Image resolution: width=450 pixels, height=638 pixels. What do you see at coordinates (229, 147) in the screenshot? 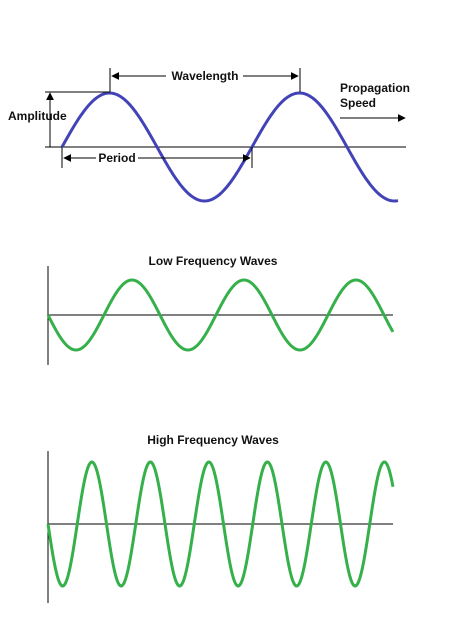
I see `blue-wave` at bounding box center [229, 147].